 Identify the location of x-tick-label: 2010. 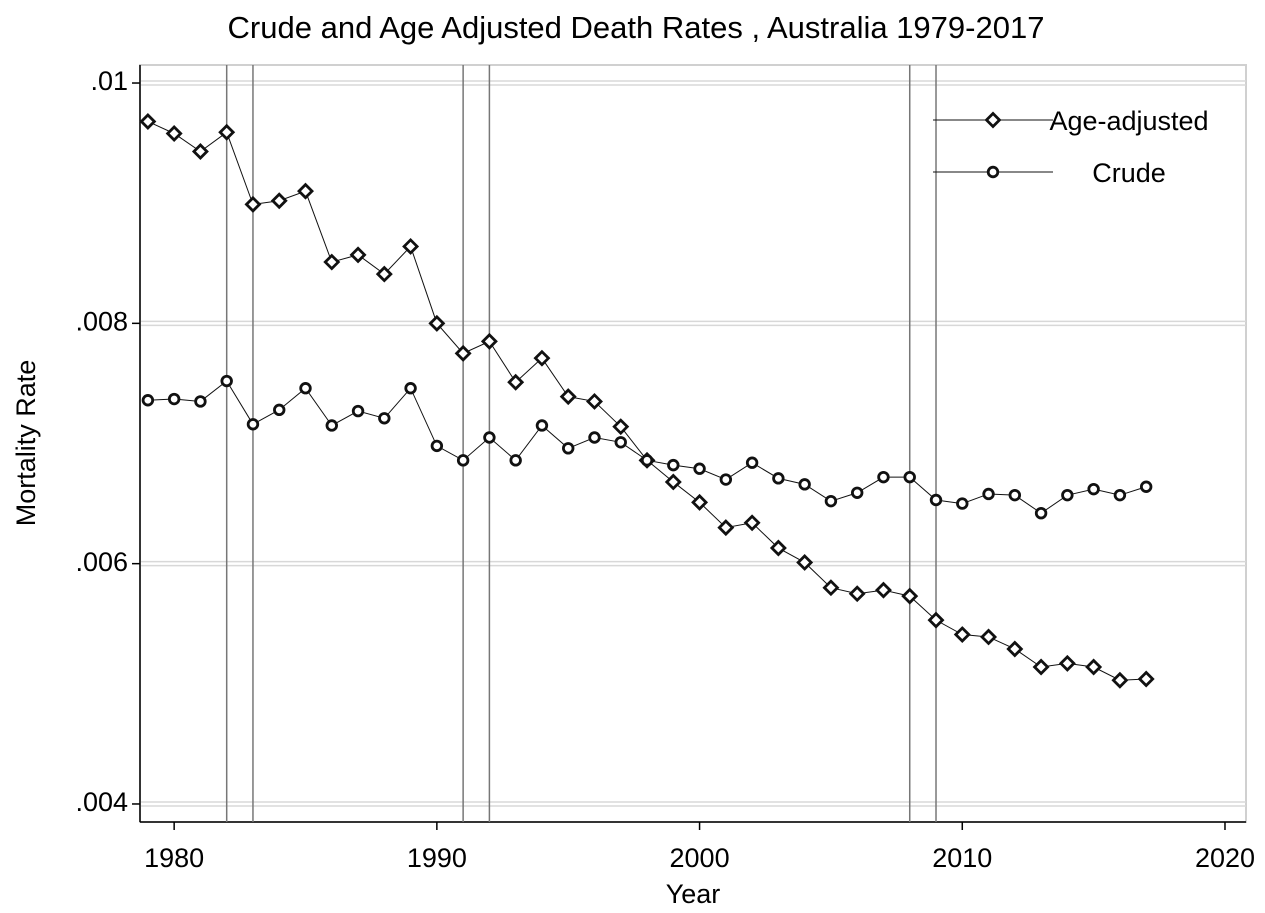
(962, 858).